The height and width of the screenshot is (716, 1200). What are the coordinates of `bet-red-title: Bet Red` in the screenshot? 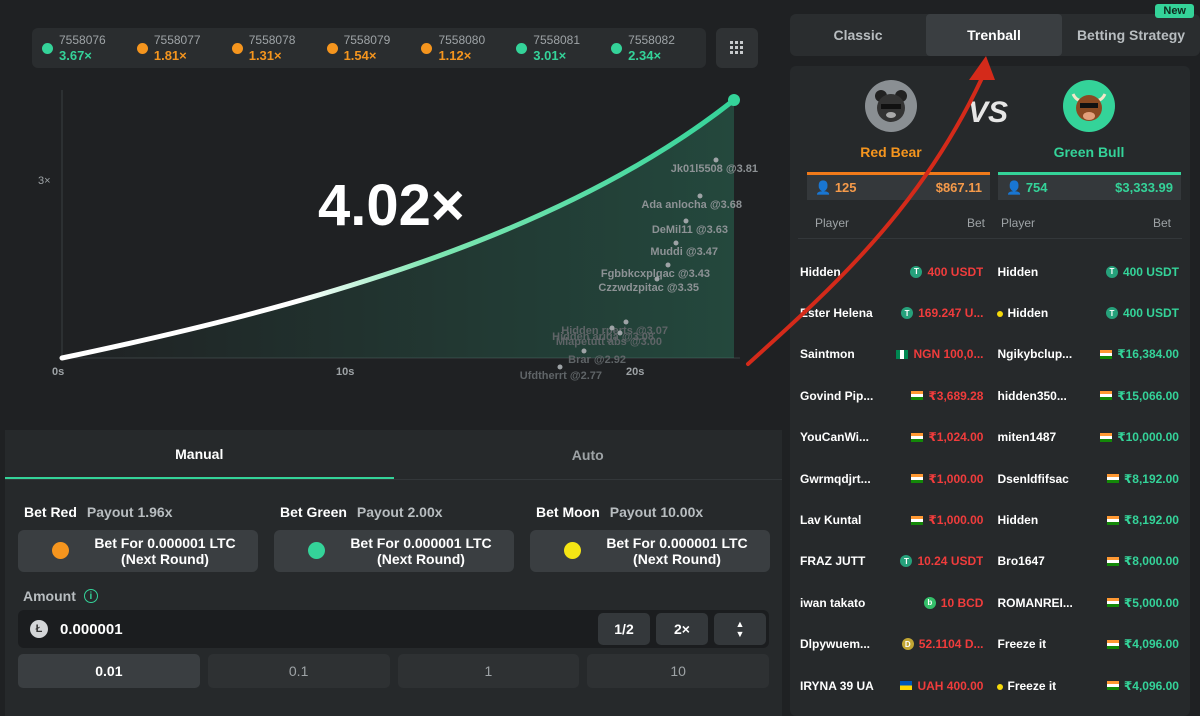 It's located at (50, 512).